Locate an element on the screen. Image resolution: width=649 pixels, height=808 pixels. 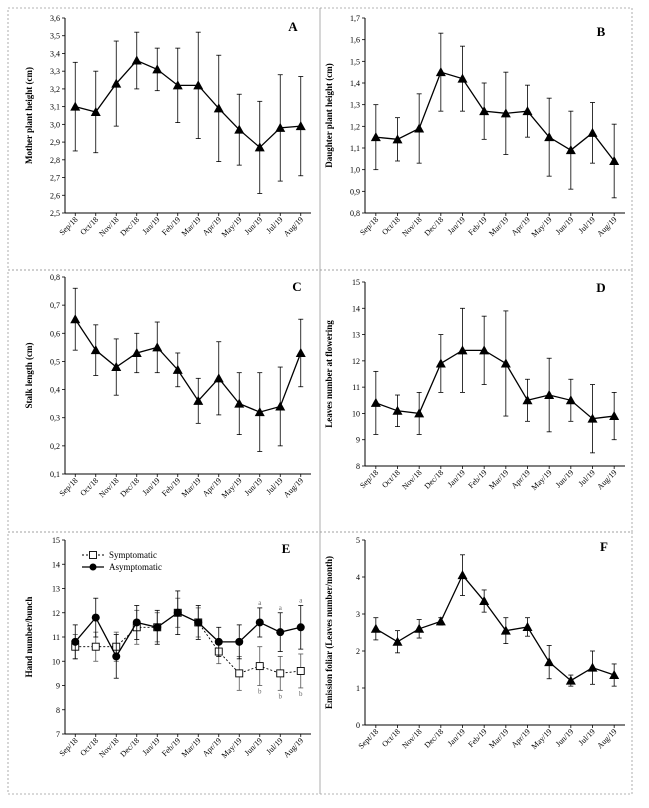
series-stalk-length is located at coordinates (188, 369).